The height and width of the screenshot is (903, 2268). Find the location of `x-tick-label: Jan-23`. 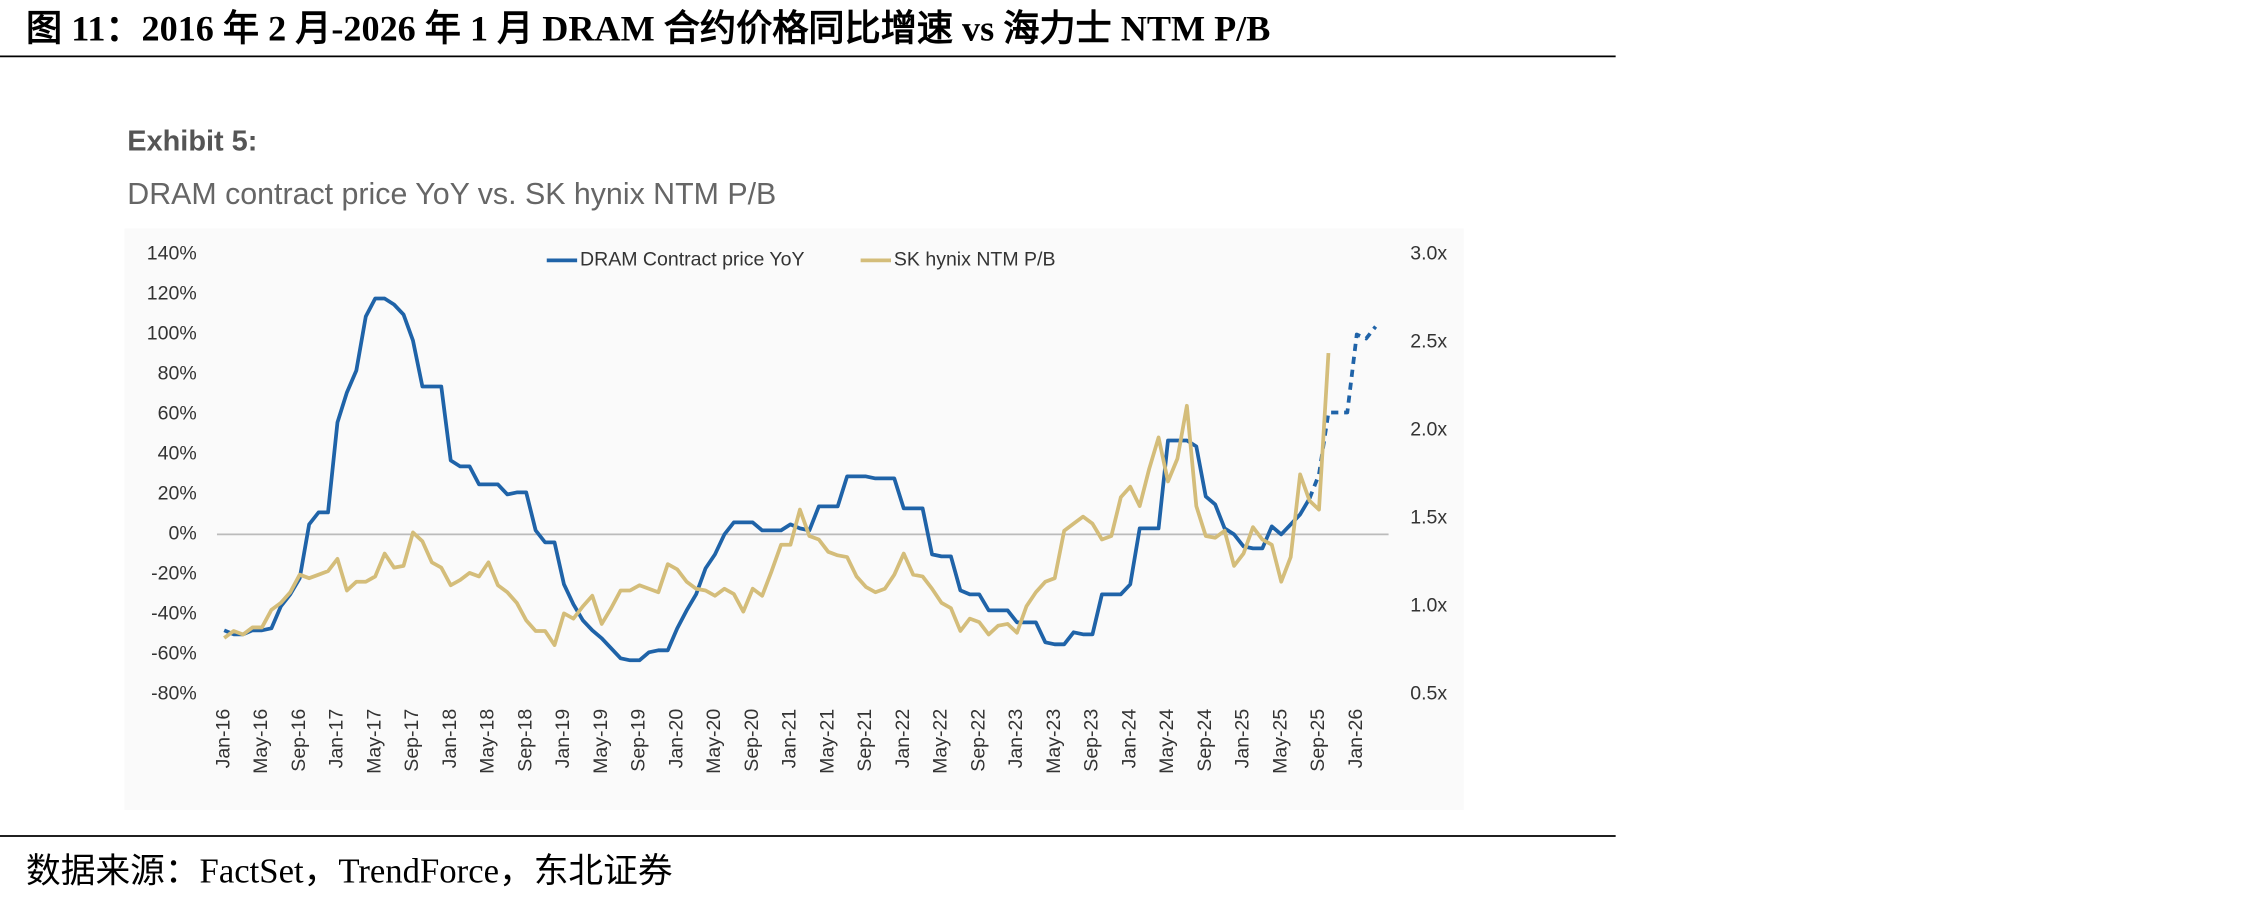

x-tick-label: Jan-23 is located at coordinates (1016, 739).